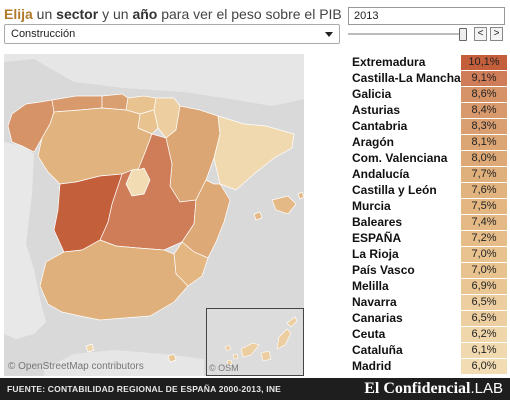 This screenshot has width=510, height=400. Describe the element at coordinates (115, 14) in the screenshot. I see `heading-text-2: y un` at that location.